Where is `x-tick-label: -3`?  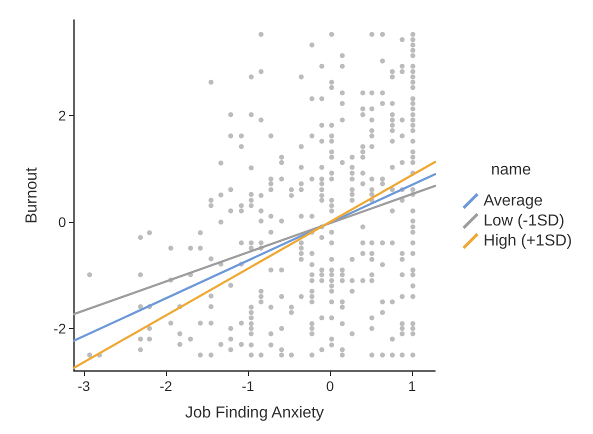 x-tick-label: -3 is located at coordinates (84, 386).